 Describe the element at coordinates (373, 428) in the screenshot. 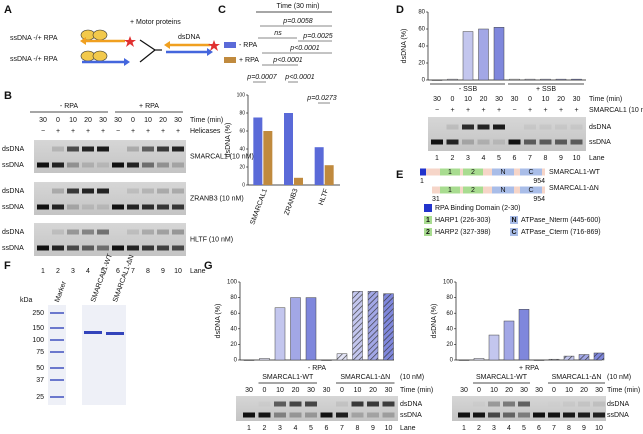

I see `lane-label: 9` at that location.